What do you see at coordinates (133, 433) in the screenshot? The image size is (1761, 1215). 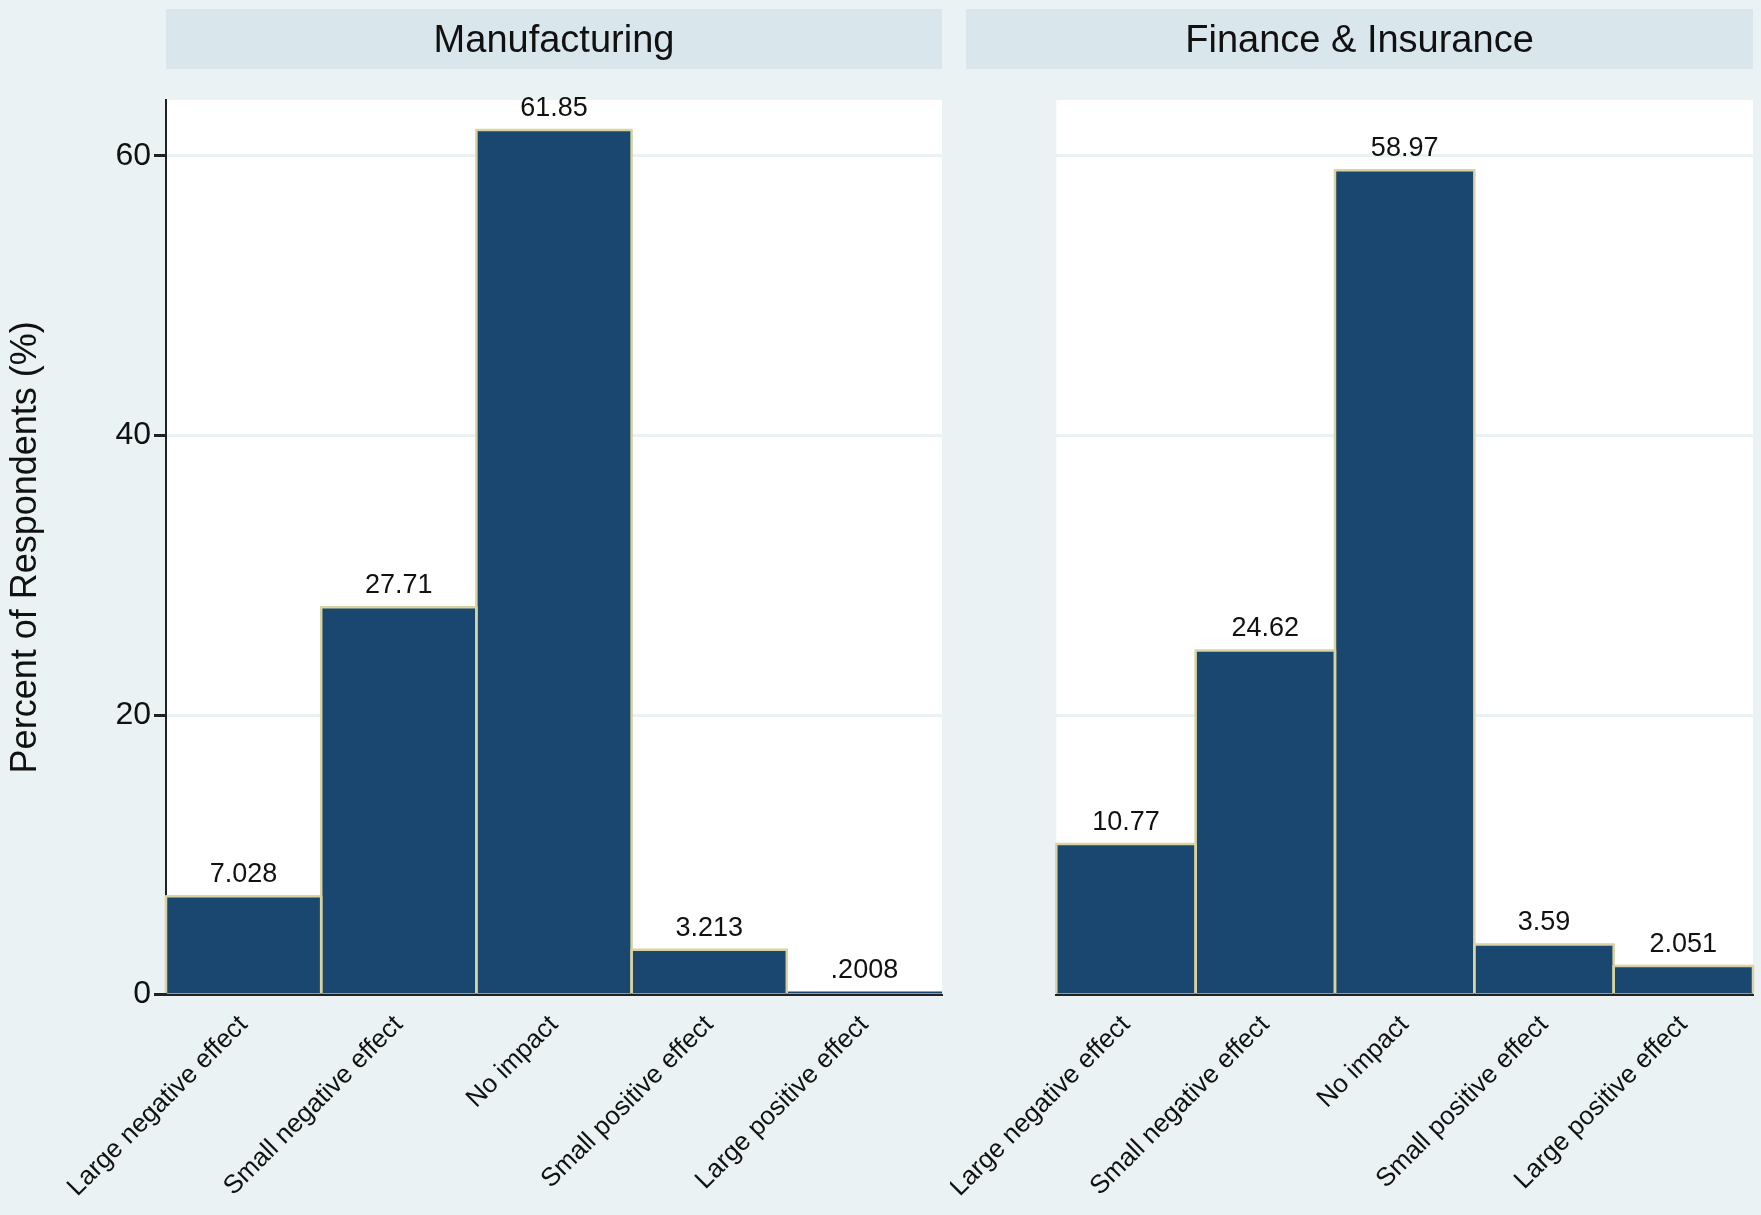 I see `y-tick-label: 40` at bounding box center [133, 433].